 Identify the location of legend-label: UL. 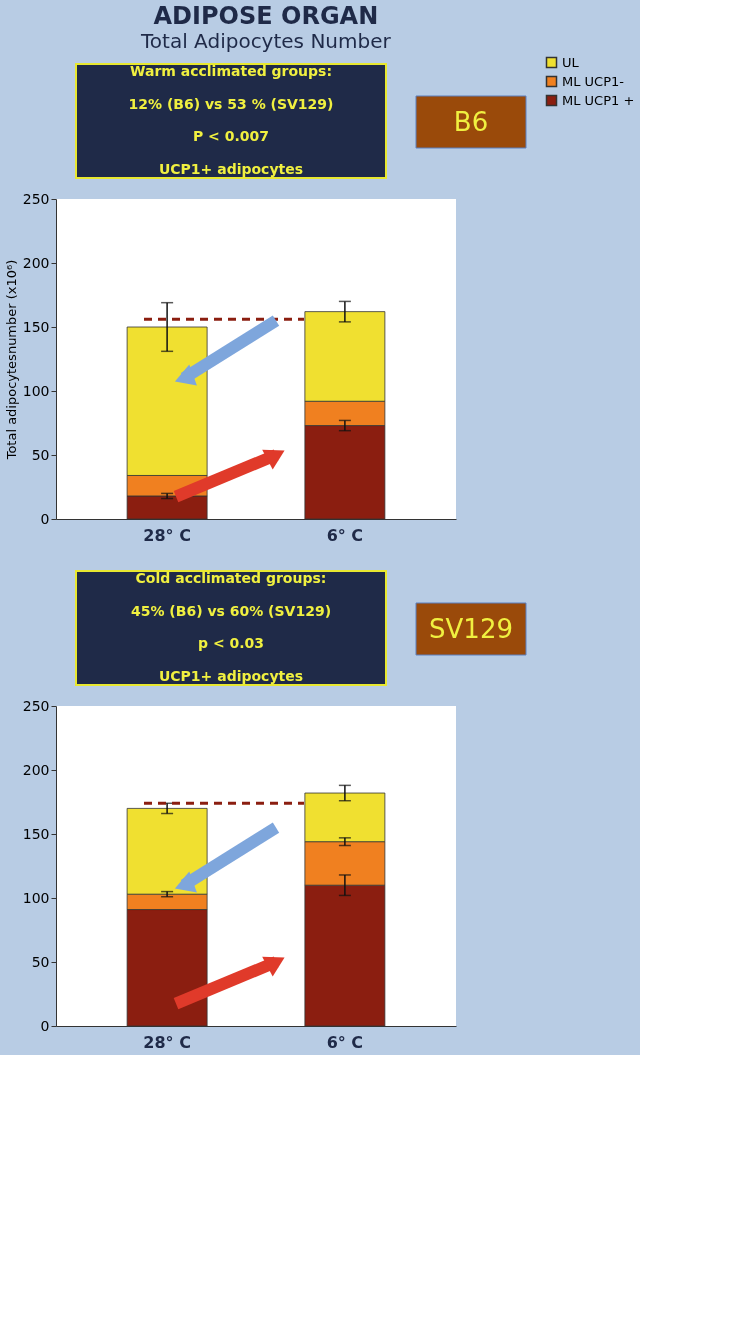
(571, 62).